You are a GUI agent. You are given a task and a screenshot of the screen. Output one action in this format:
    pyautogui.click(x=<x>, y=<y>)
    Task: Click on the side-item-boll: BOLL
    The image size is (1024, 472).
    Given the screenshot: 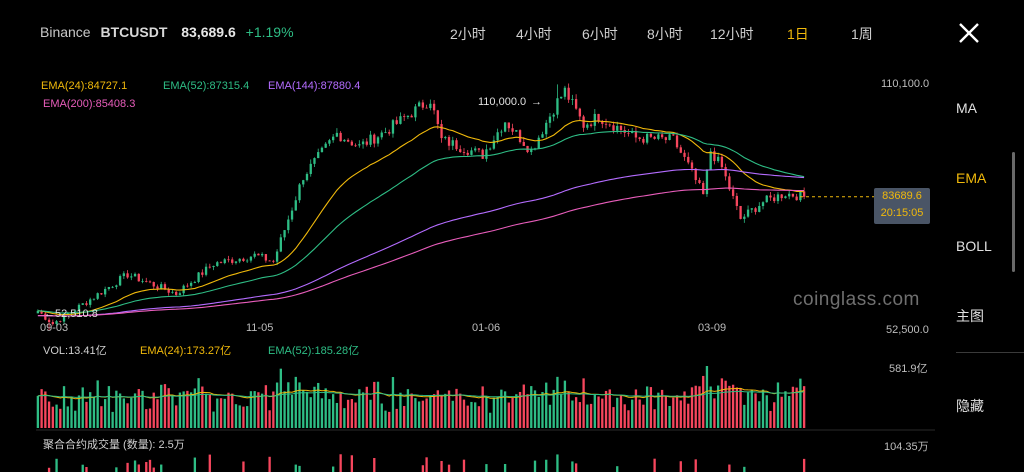 What is the action you would take?
    pyautogui.click(x=974, y=246)
    